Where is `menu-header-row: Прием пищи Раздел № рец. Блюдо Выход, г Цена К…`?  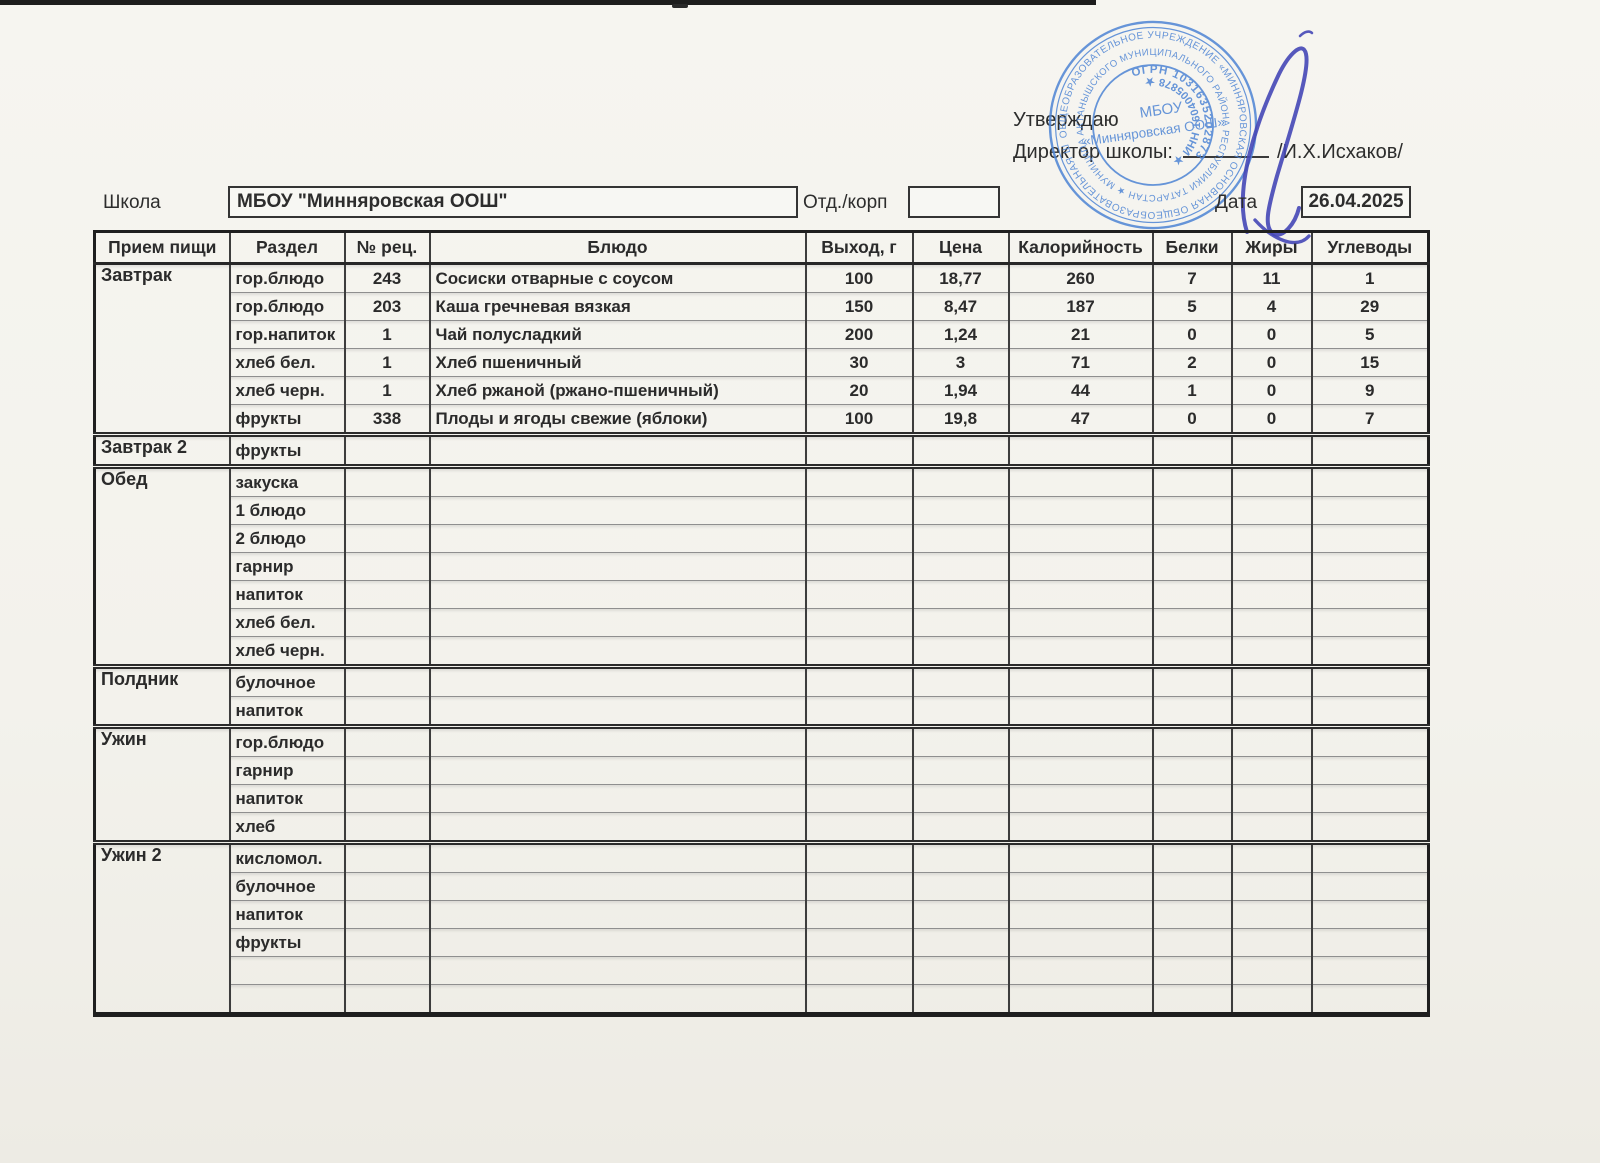
menu-header-row: Прием пищи Раздел № рец. Блюдо Выход, г Цена К… is located at coordinates (761, 248).